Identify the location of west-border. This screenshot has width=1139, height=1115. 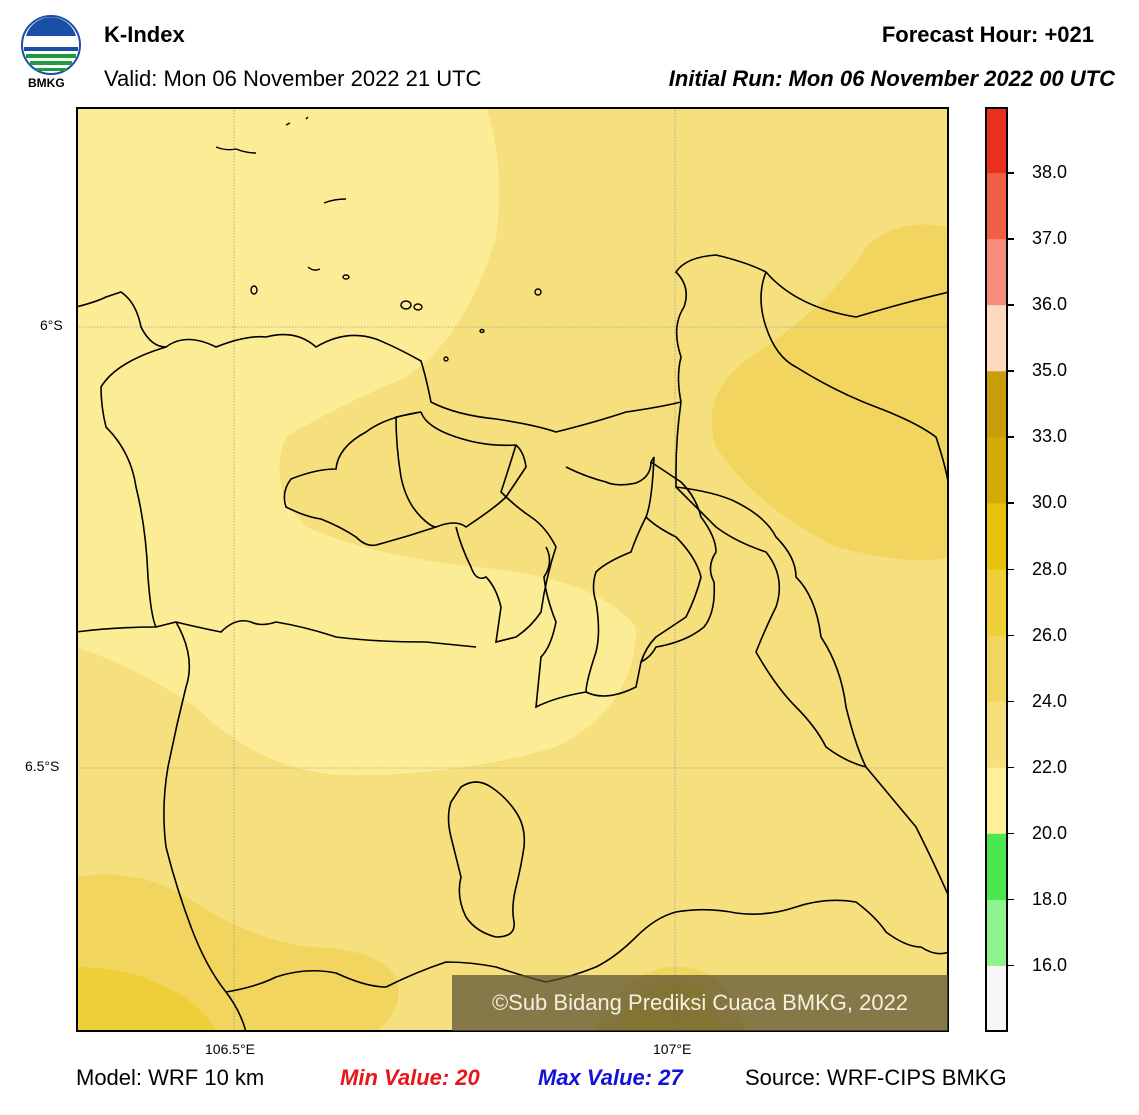
(116, 629).